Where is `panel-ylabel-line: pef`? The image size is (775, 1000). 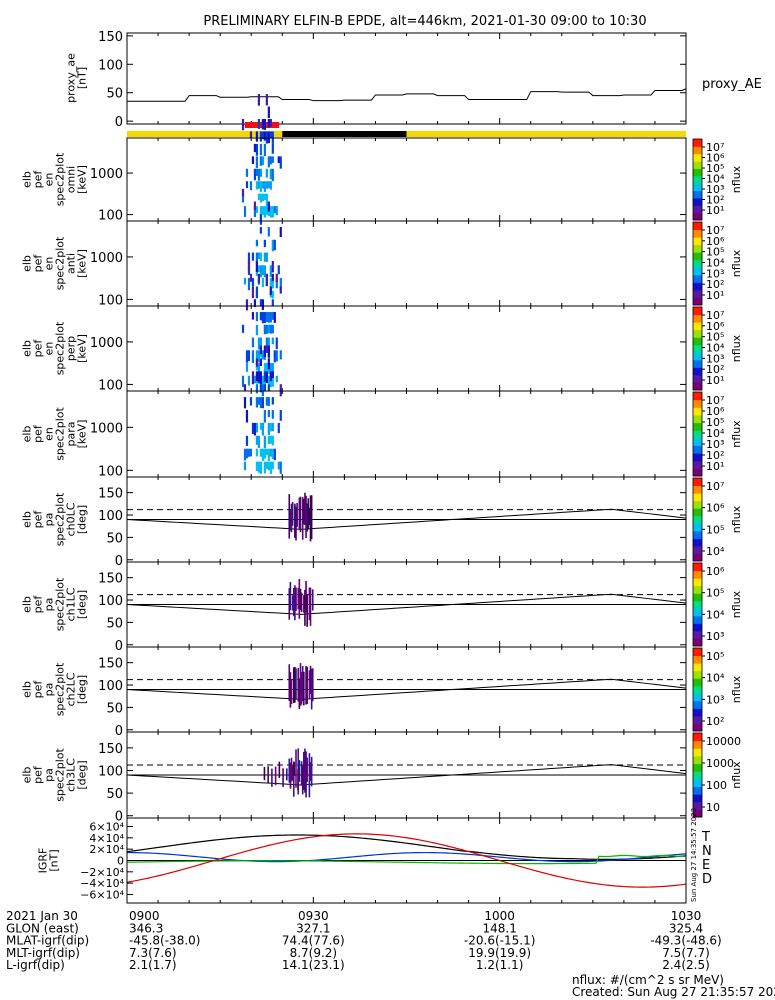
panel-ylabel-line: pef is located at coordinates (38, 263).